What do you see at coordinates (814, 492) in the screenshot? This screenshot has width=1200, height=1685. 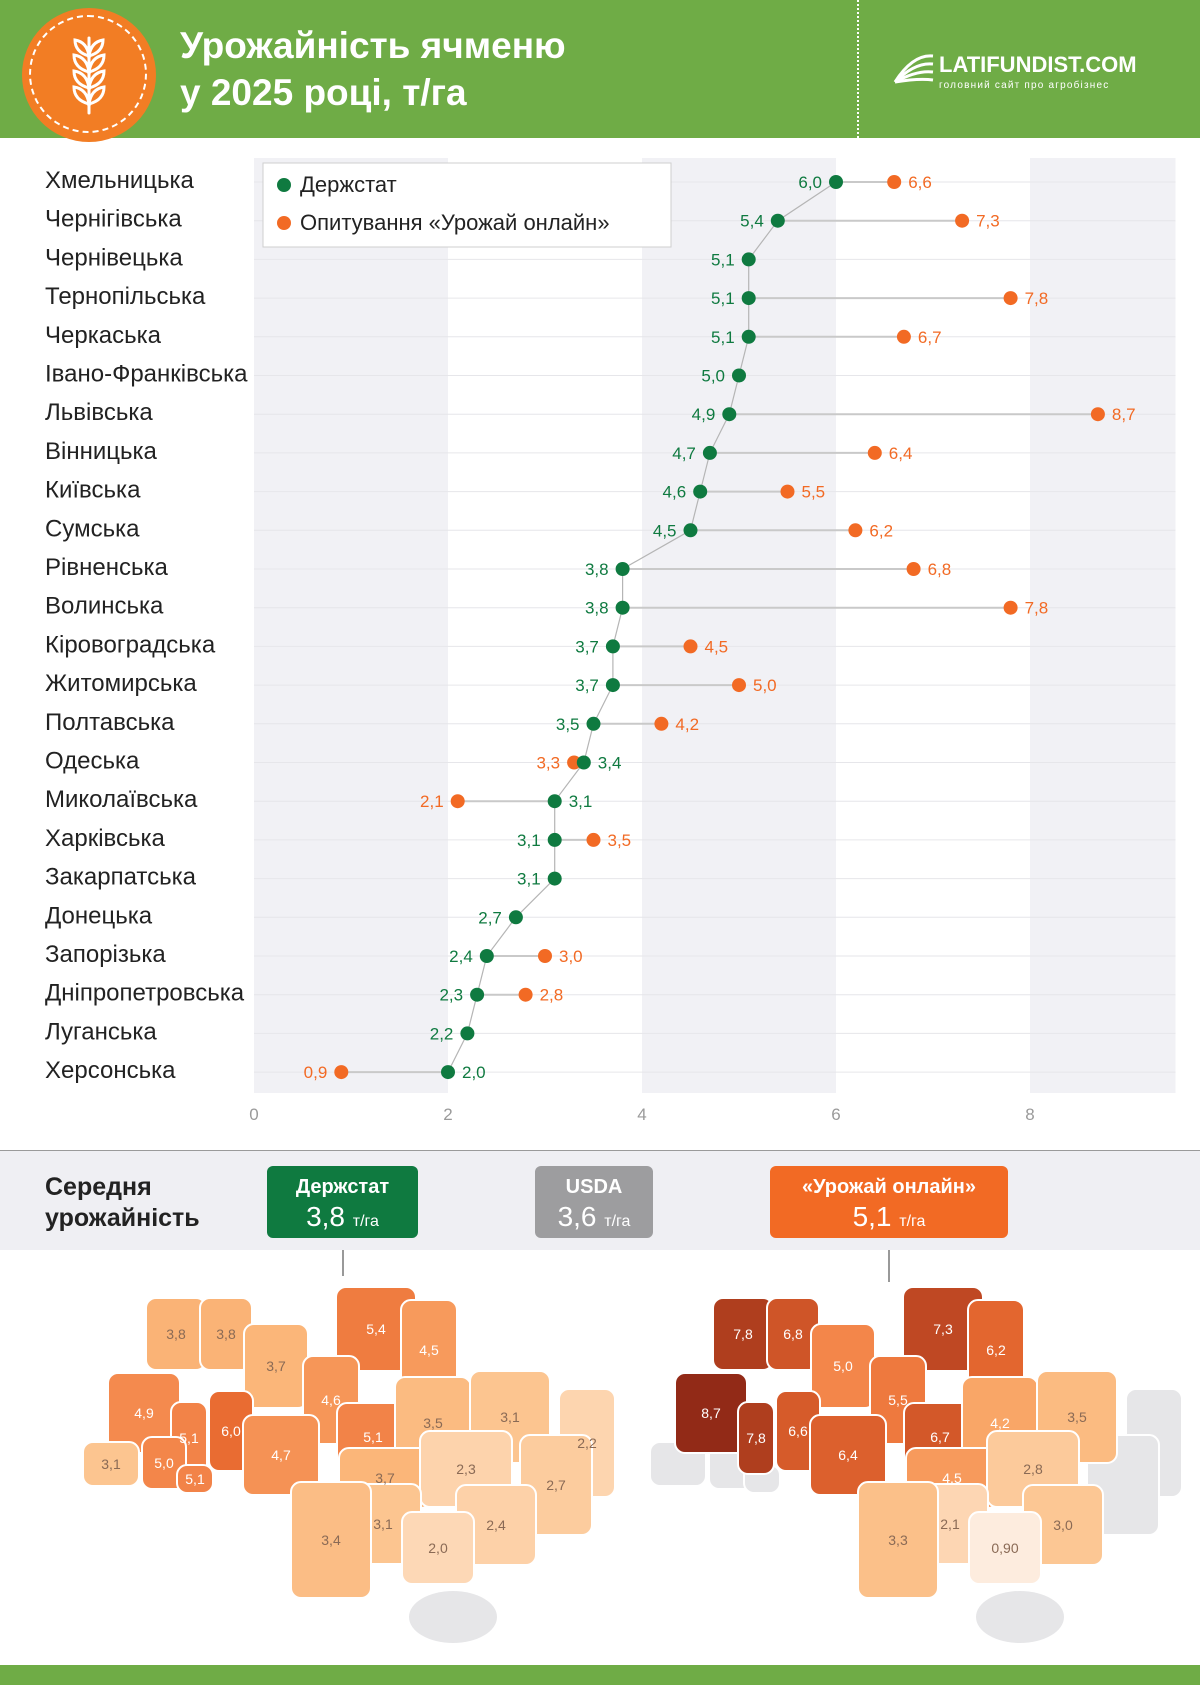 I see `survey-value-label: 5,5` at bounding box center [814, 492].